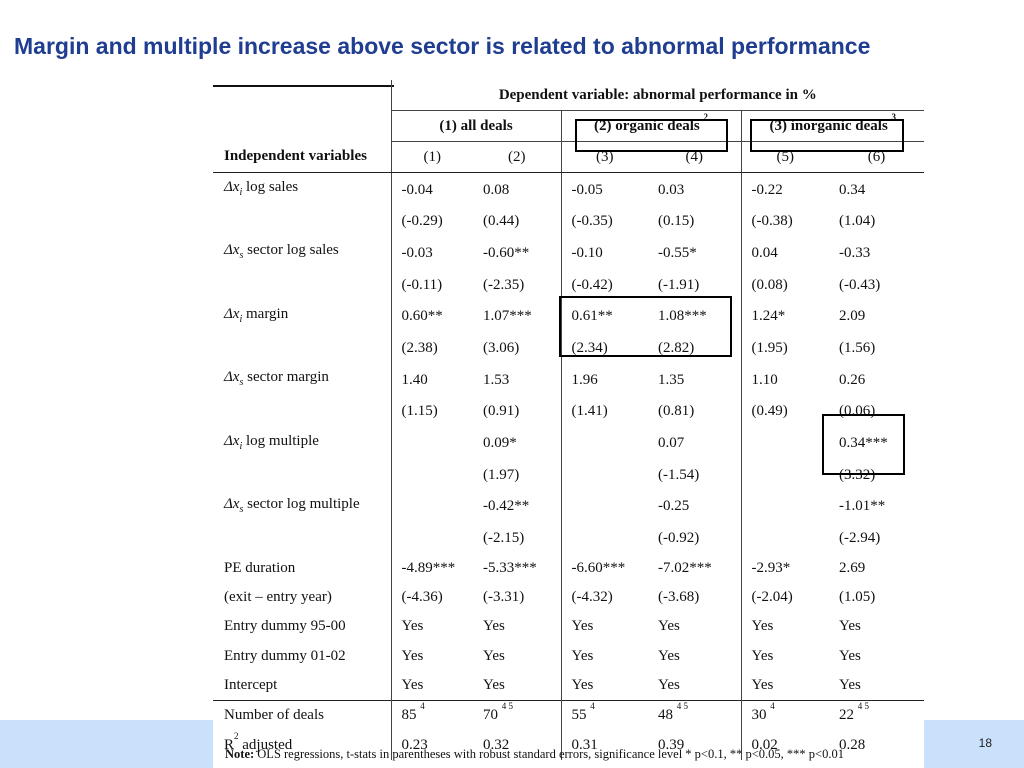  What do you see at coordinates (860, 284) in the screenshot?
I see `table-cell: (-0.43)` at bounding box center [860, 284].